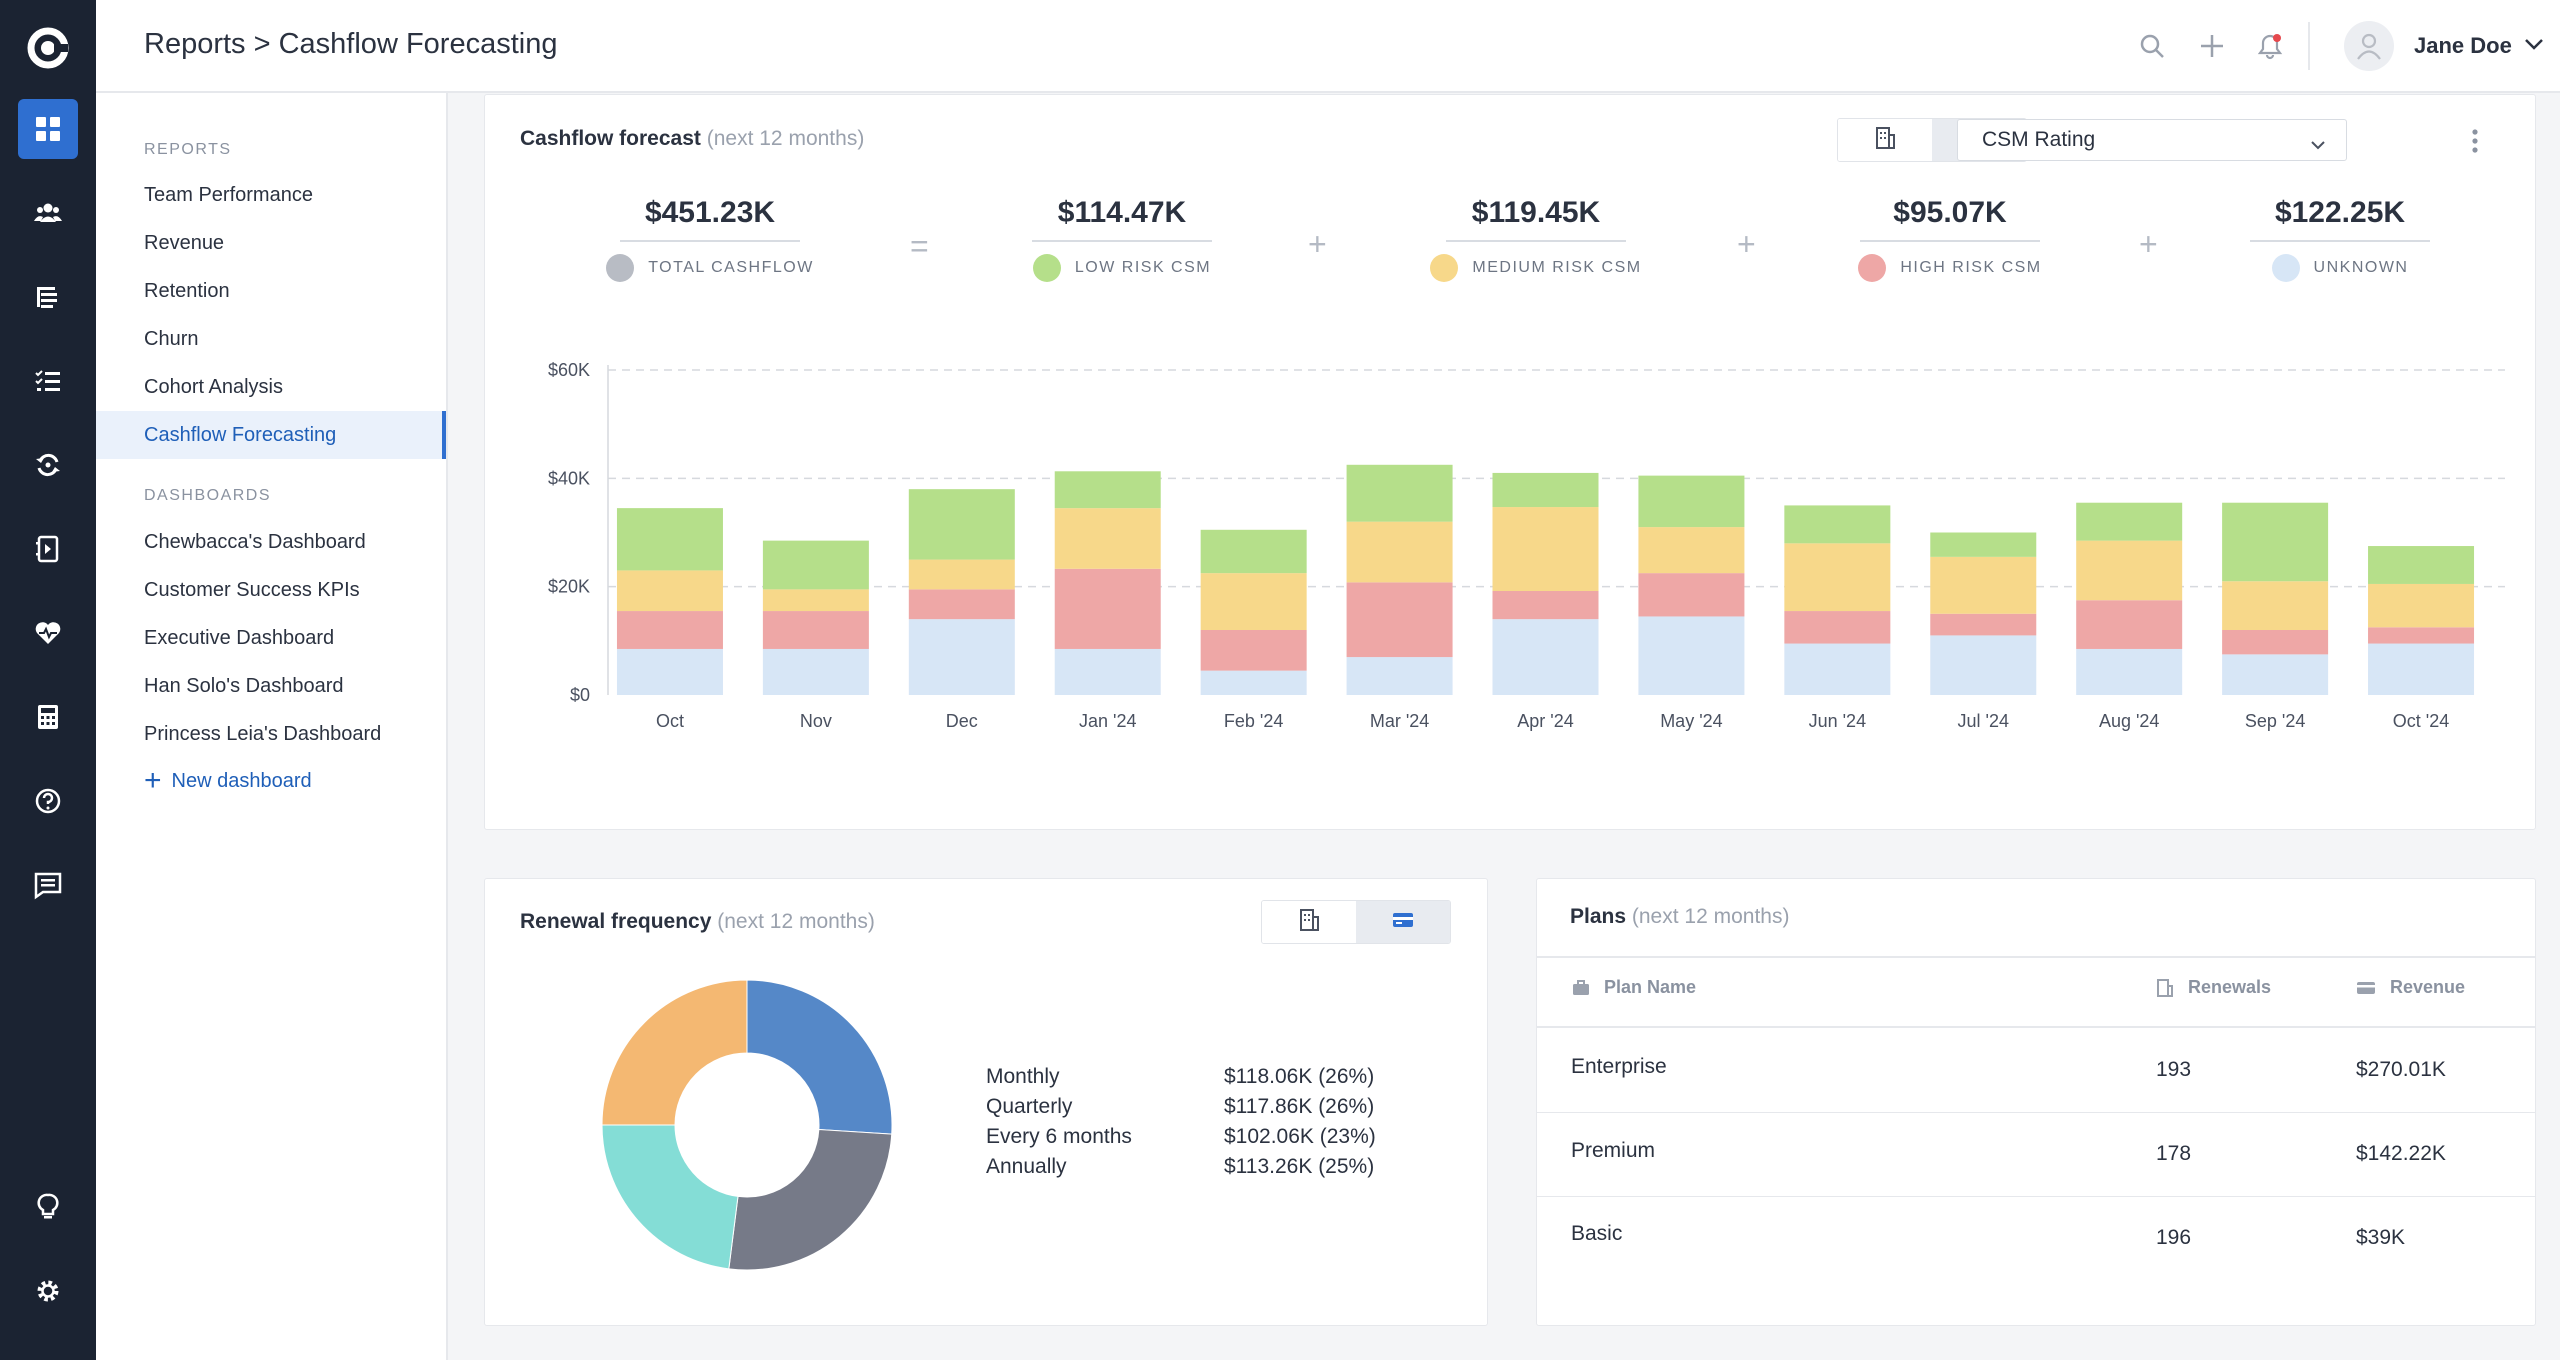  I want to click on donut-slice-quarterly, so click(810, 1199).